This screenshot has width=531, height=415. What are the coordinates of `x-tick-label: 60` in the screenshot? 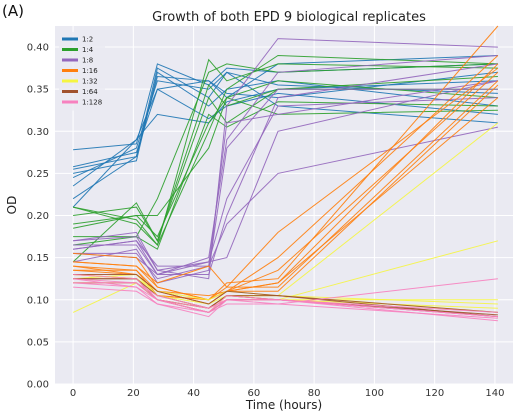 It's located at (254, 393).